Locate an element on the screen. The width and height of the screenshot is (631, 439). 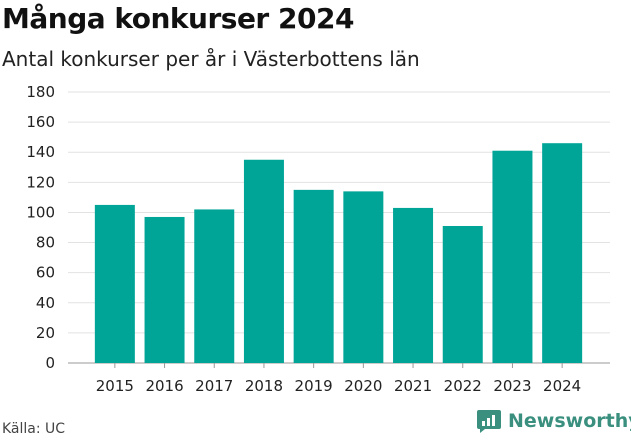
x-tick-label: 2022 is located at coordinates (463, 386).